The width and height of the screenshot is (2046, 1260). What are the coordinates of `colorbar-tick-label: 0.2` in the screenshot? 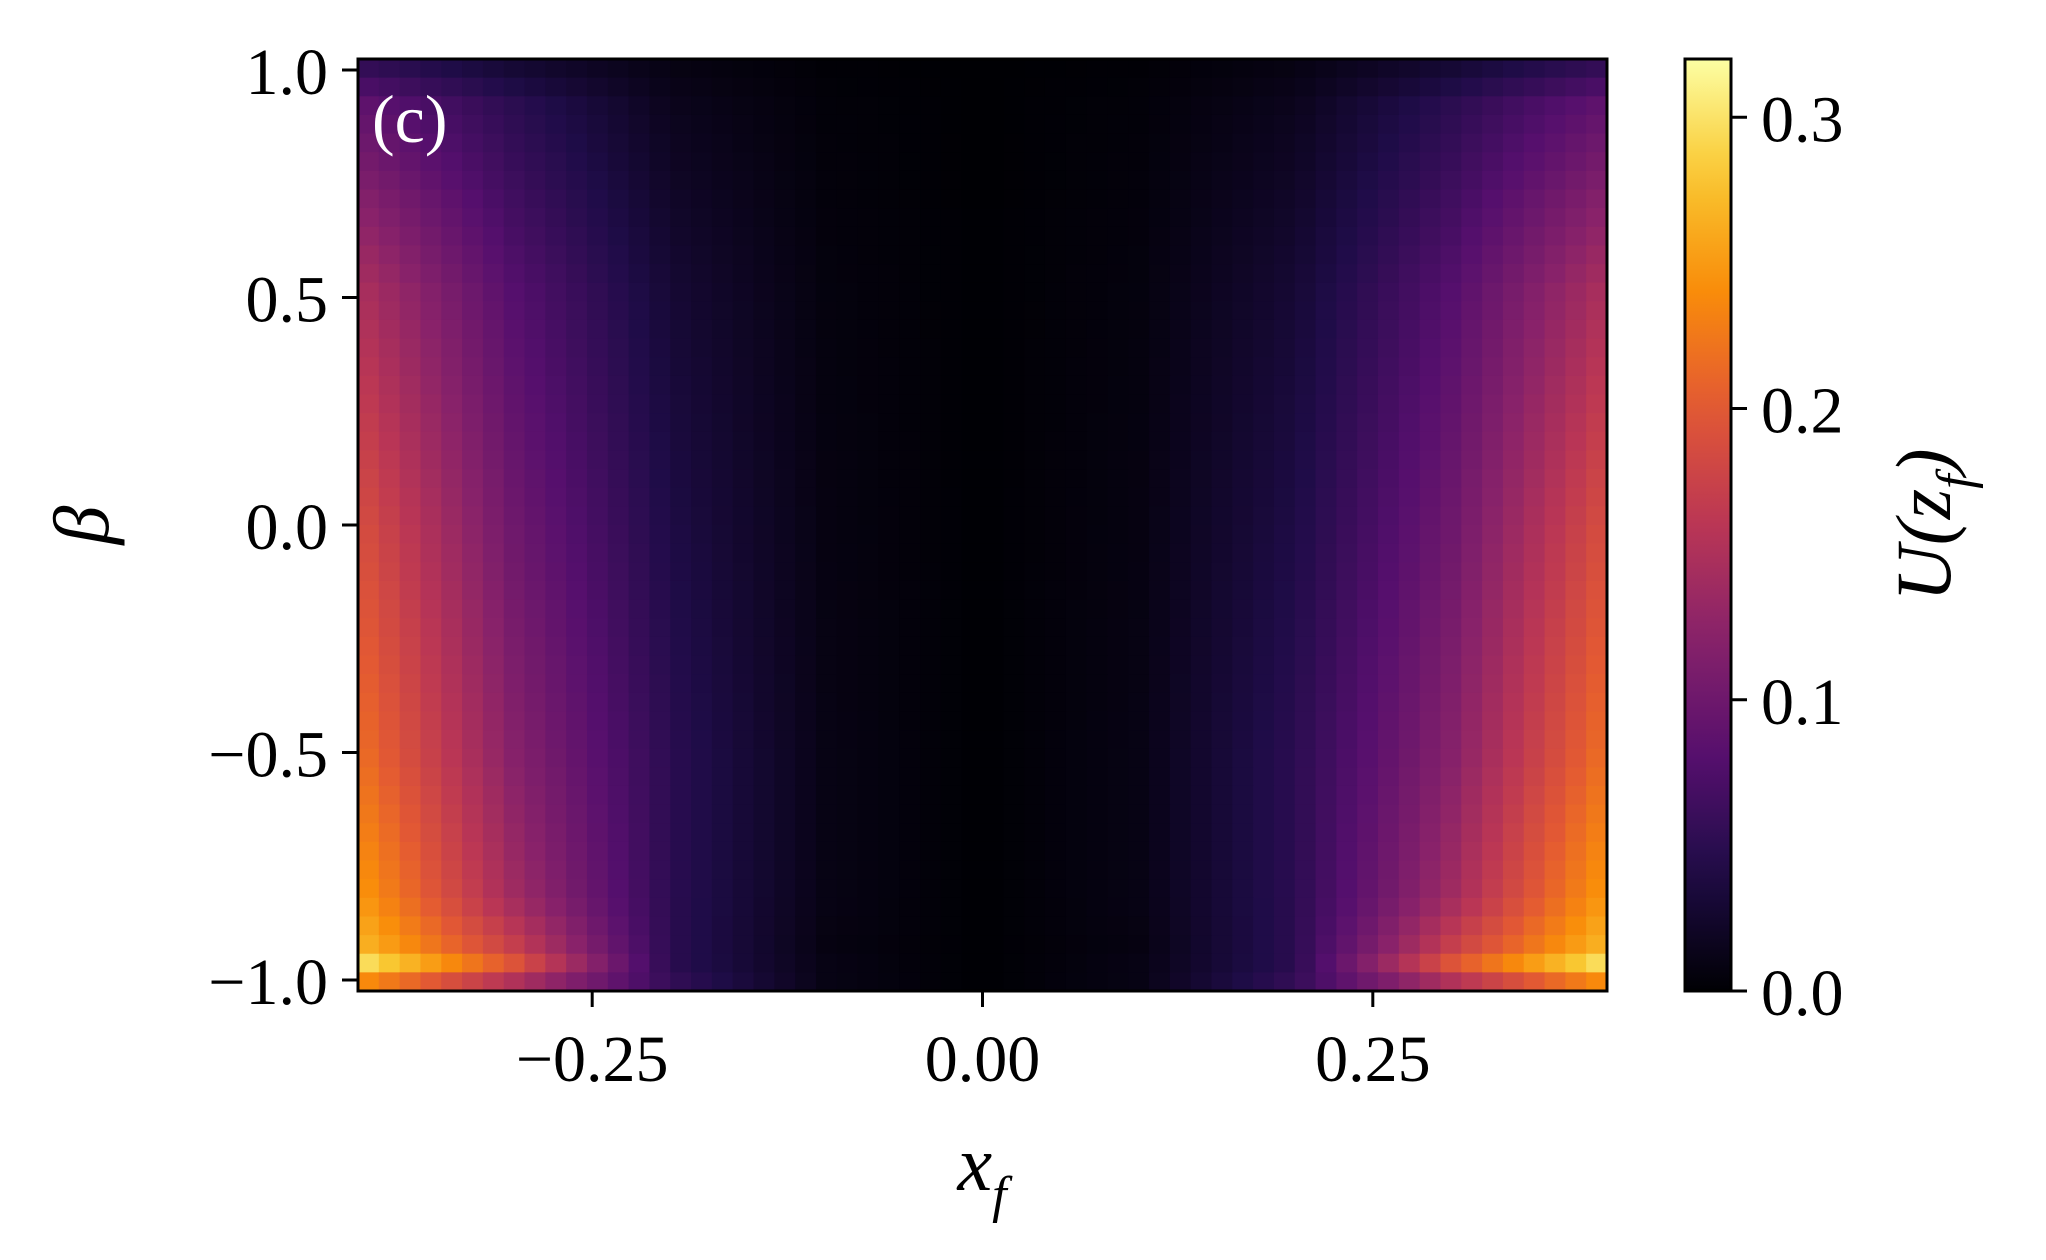 It's located at (1802, 411).